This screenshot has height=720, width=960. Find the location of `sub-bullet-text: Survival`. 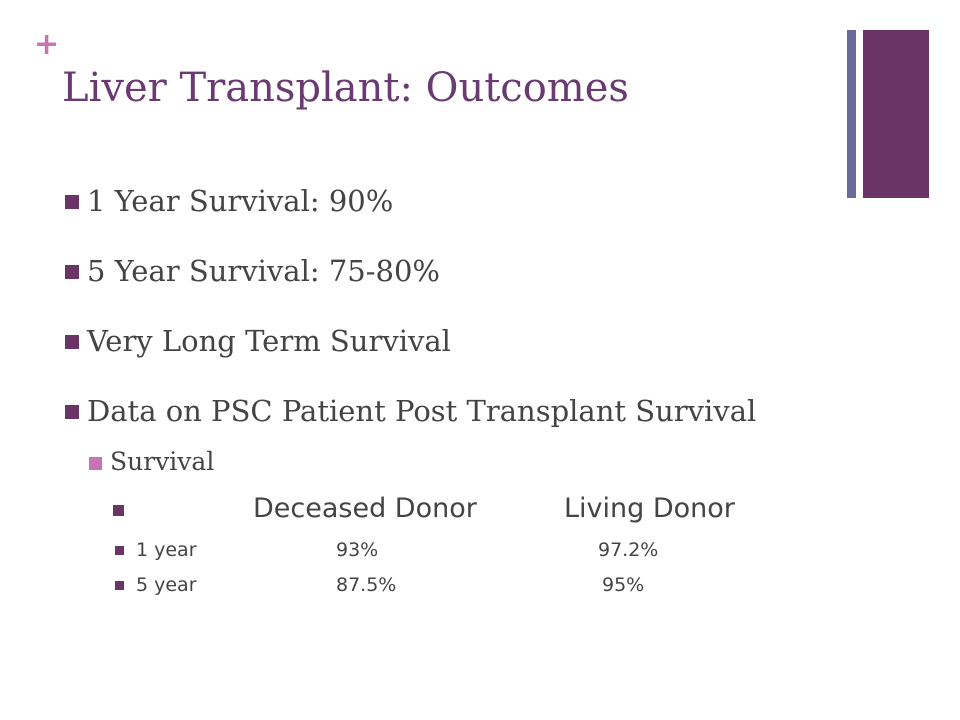

sub-bullet-text: Survival is located at coordinates (162, 461).